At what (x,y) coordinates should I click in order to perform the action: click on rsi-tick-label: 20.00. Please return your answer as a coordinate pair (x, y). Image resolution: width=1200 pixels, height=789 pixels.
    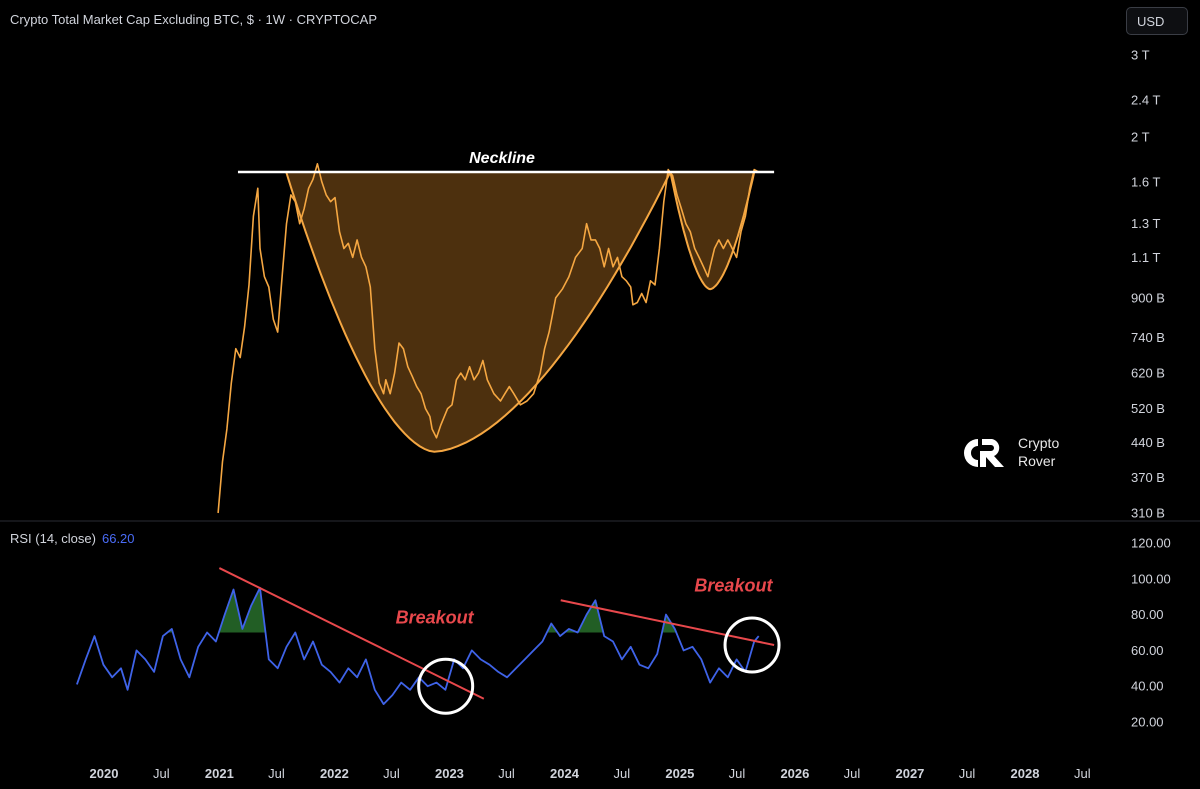
    Looking at the image, I should click on (1147, 722).